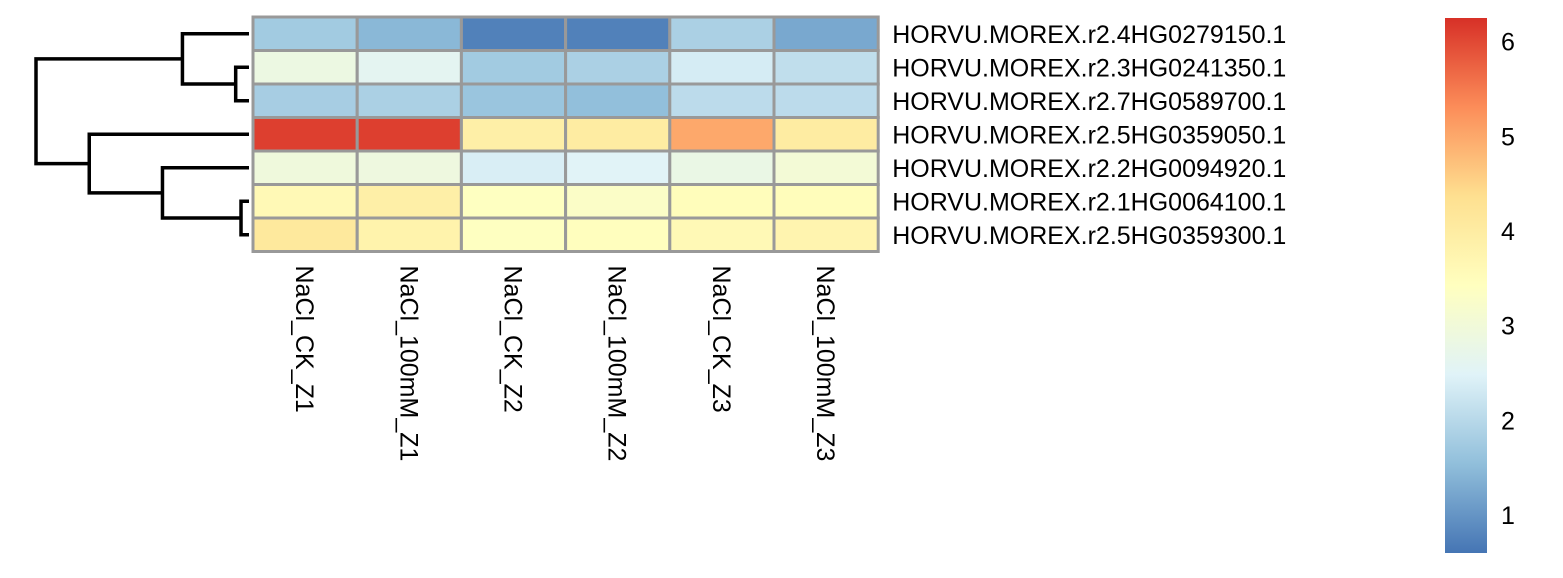 Image resolution: width=1563 pixels, height=578 pixels. Describe the element at coordinates (1508, 137) in the screenshot. I see `legend-tick-label: 5` at that location.